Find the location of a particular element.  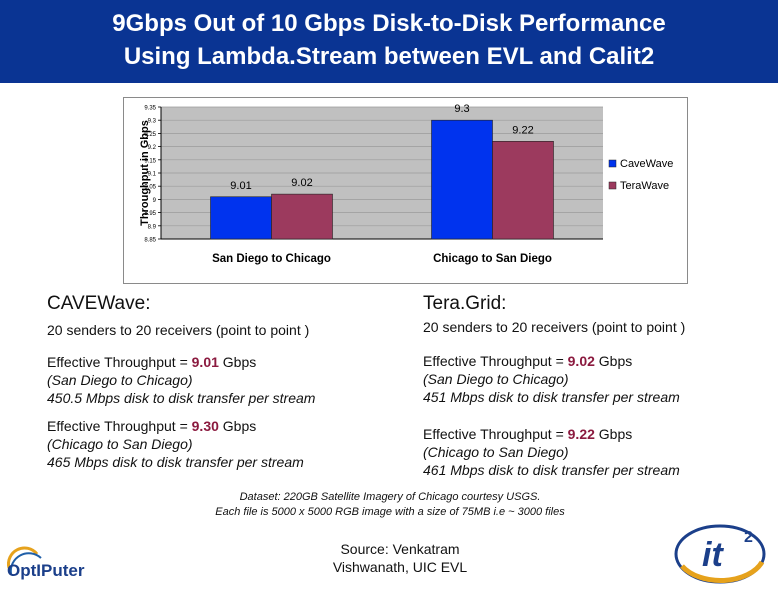

cavewave-route-1: (San Diego to Chicago) is located at coordinates (120, 380).